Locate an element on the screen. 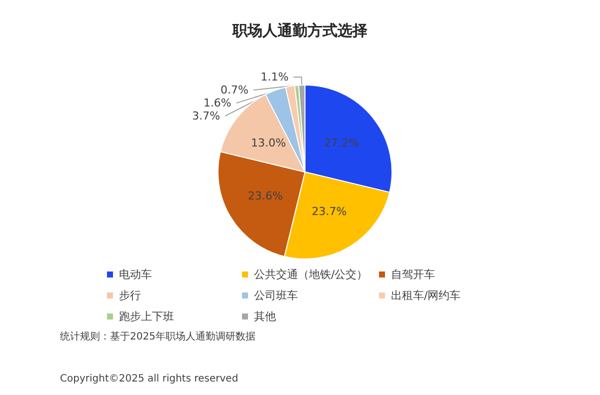 The image size is (600, 395). data-label: 1.1% is located at coordinates (274, 77).